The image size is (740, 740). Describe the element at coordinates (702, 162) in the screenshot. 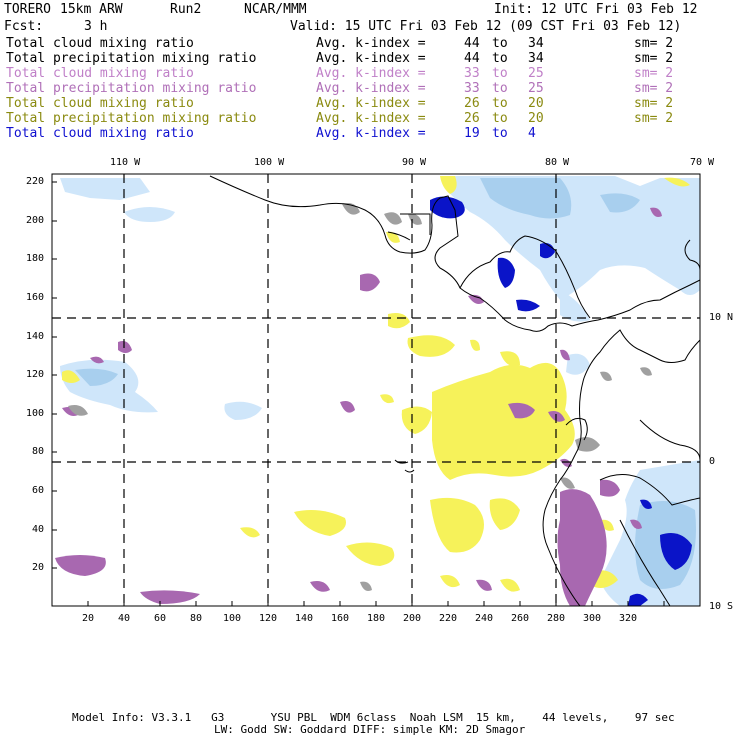

I see `lon-label: 70 W` at that location.